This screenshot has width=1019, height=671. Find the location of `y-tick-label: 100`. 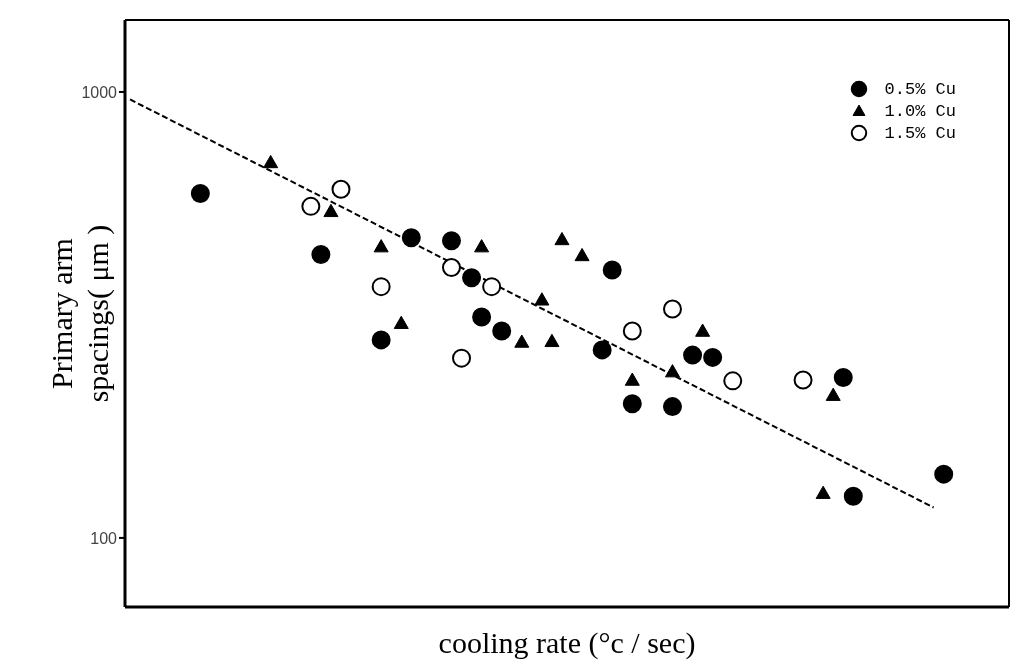

y-tick-label: 100 is located at coordinates (104, 538).